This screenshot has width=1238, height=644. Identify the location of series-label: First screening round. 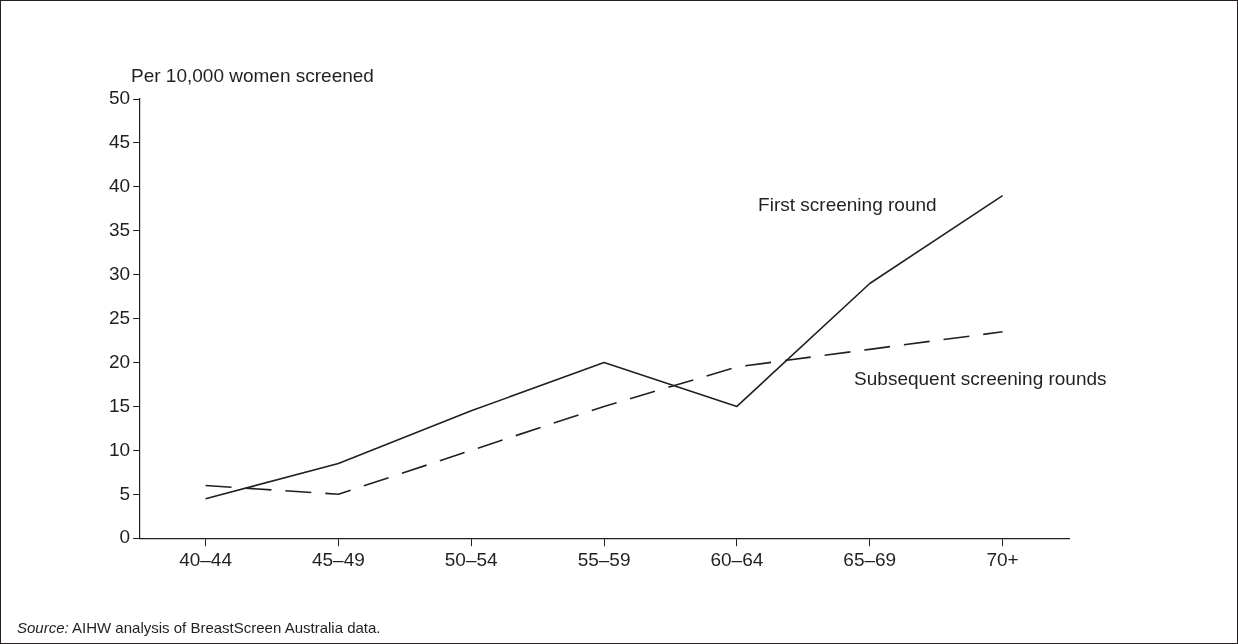
(847, 204).